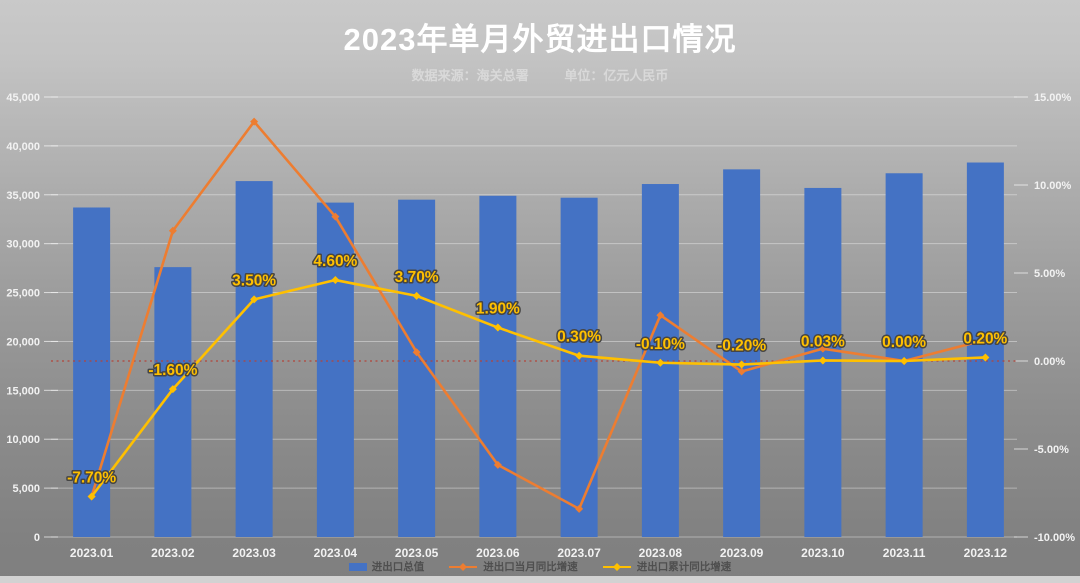  What do you see at coordinates (335, 261) in the screenshot?
I see `data-label: 4.60%` at bounding box center [335, 261].